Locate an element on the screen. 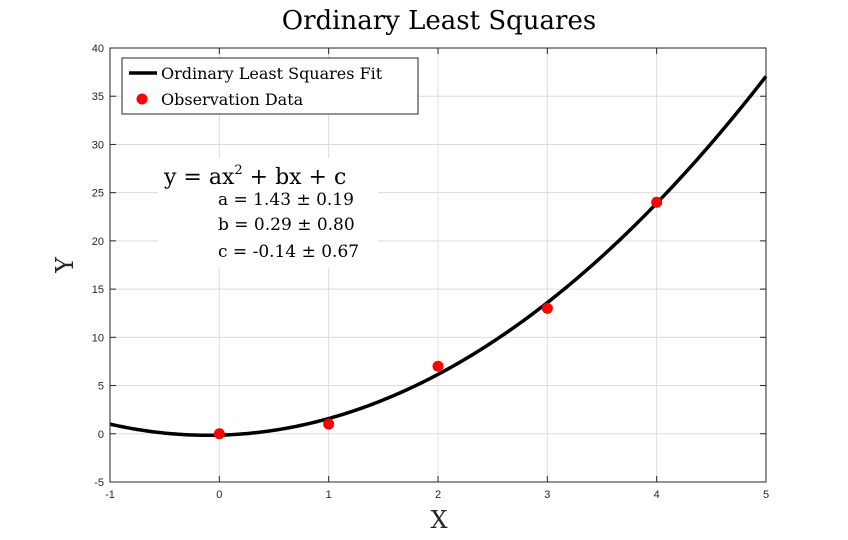 The width and height of the screenshot is (848, 540). x-tick-label: 4 is located at coordinates (657, 495).